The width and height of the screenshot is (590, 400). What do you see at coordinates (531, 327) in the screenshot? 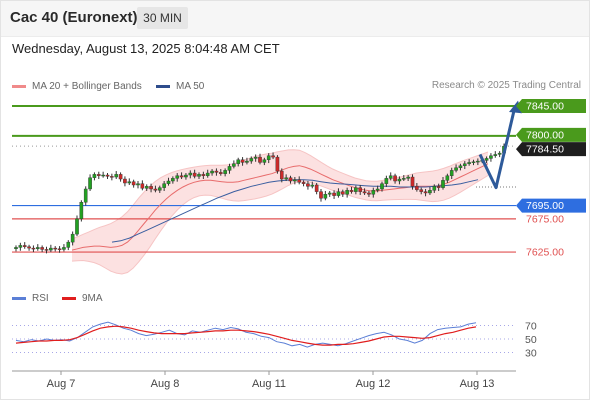
I see `rsi-level-label: 70` at bounding box center [531, 327].